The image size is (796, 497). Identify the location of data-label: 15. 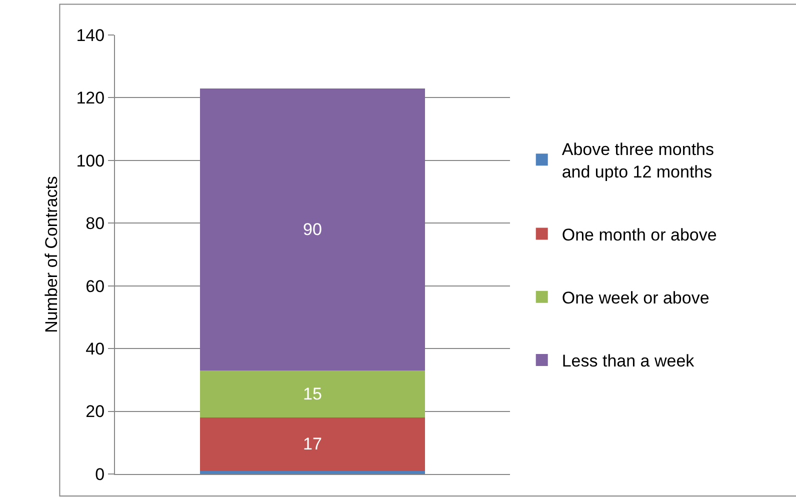
(312, 394).